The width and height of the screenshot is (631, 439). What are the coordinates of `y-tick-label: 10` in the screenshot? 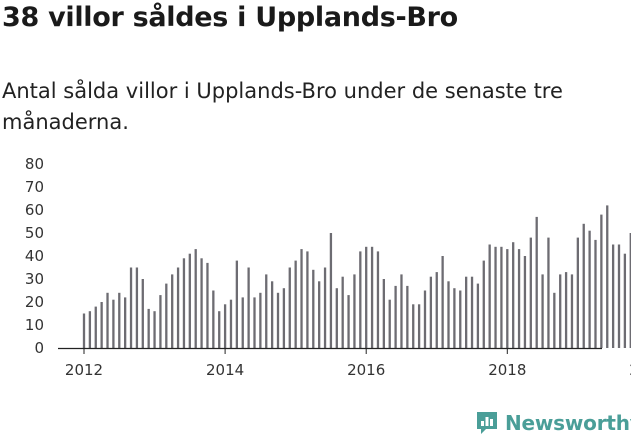 It's located at (34, 325).